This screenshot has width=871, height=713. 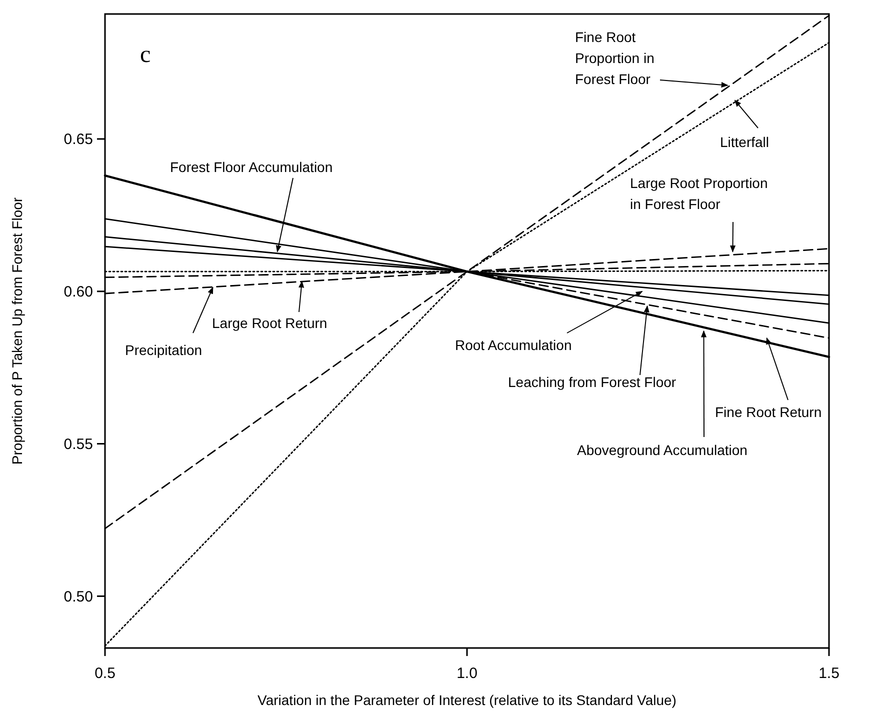 What do you see at coordinates (467, 673) in the screenshot?
I see `x-tick-label: 1.0` at bounding box center [467, 673].